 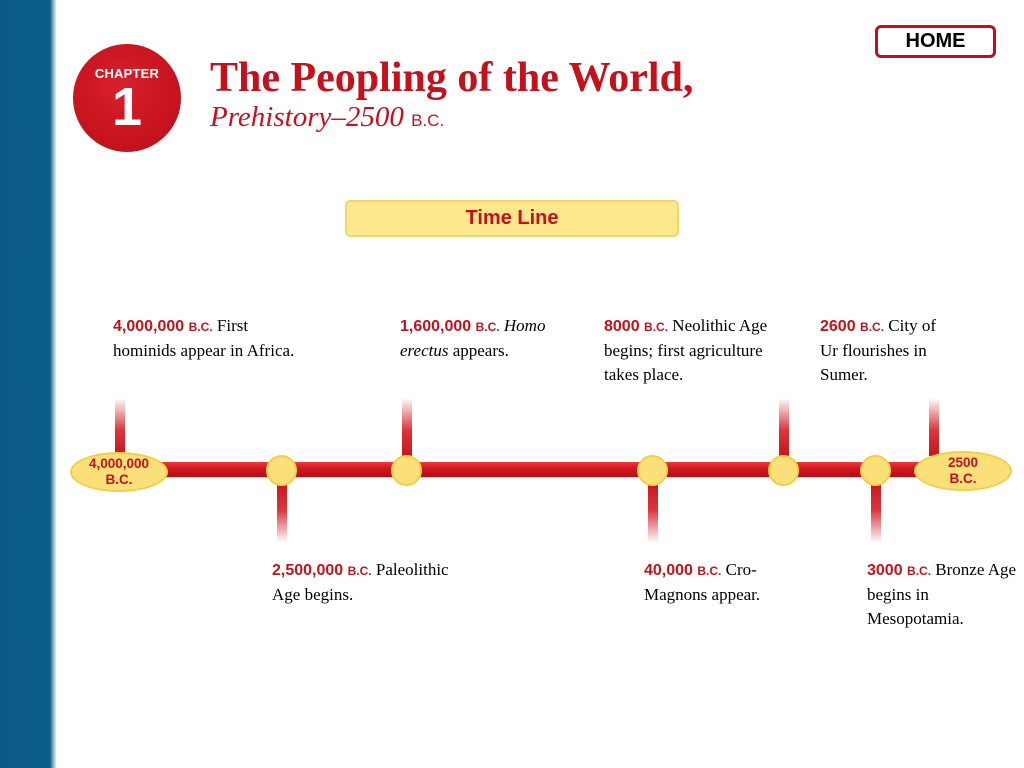 What do you see at coordinates (512, 218) in the screenshot?
I see `timeline-header: Time Line` at bounding box center [512, 218].